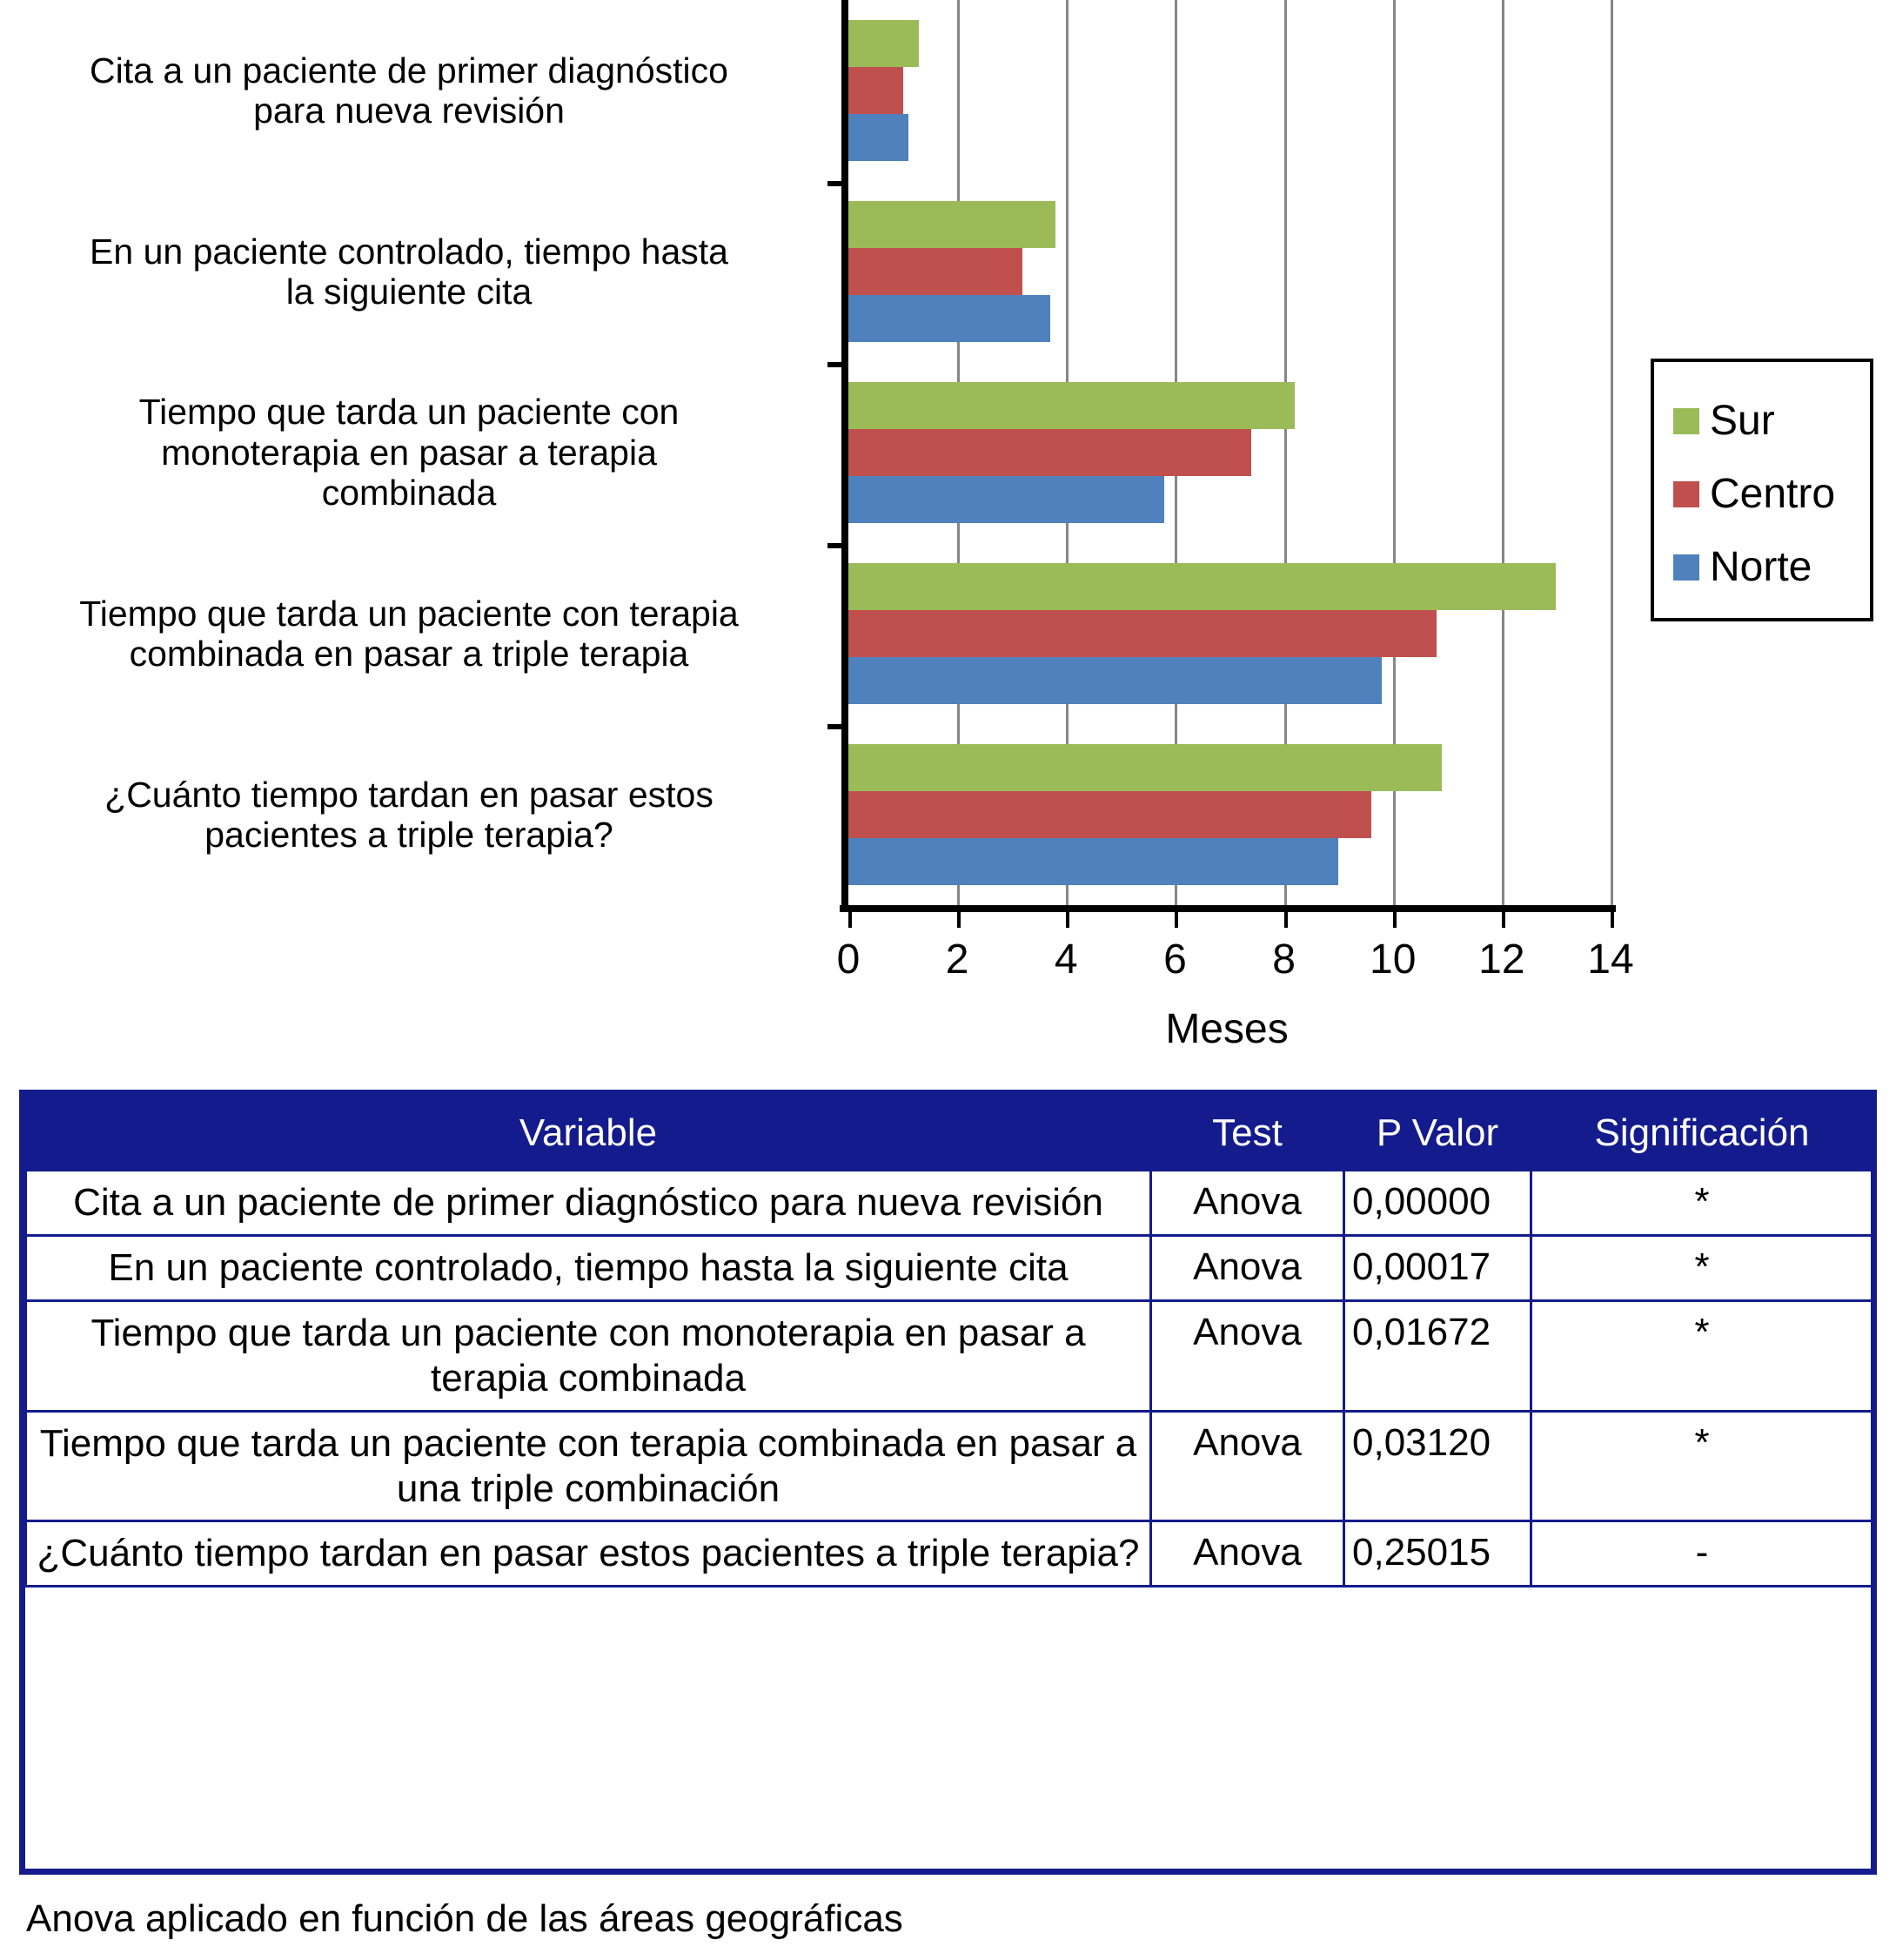 The height and width of the screenshot is (1960, 1896). Describe the element at coordinates (1610, 959) in the screenshot. I see `x-axis-tick-label: 14` at that location.